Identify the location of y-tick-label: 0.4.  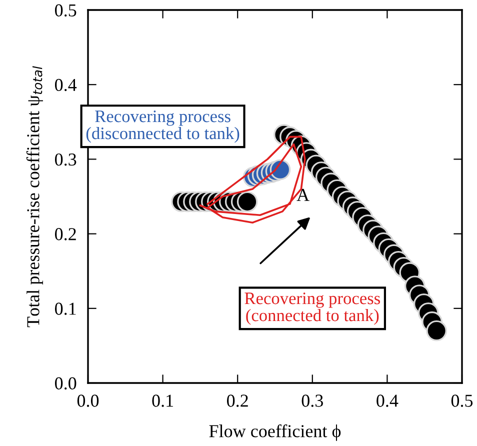
(66, 85).